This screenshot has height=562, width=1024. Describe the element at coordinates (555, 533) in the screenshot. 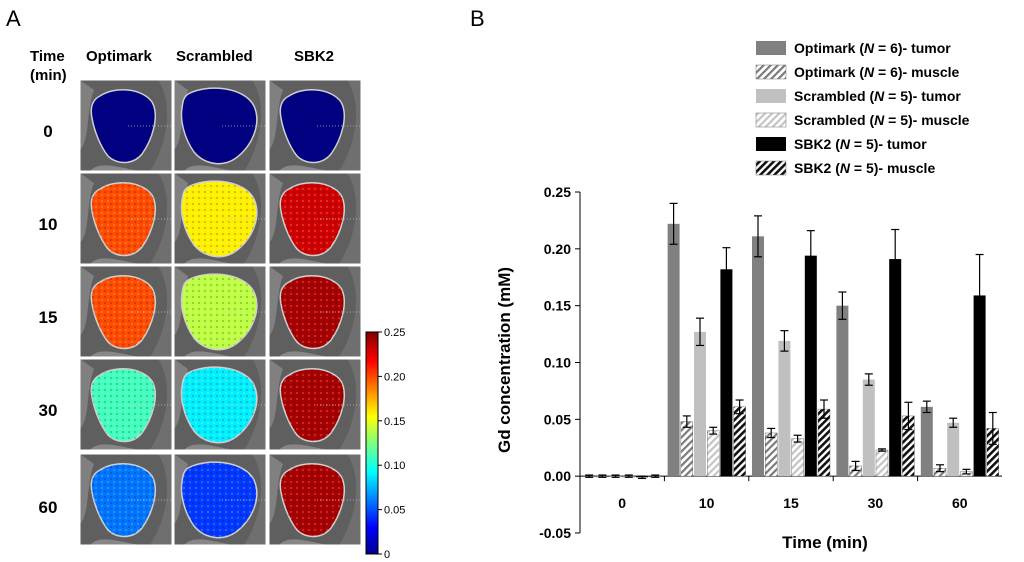

I see `y-tick-label: -0.05` at that location.